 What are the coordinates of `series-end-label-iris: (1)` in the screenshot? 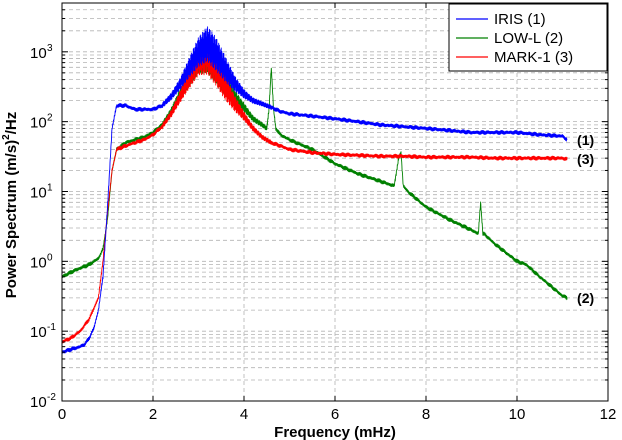 It's located at (585, 140).